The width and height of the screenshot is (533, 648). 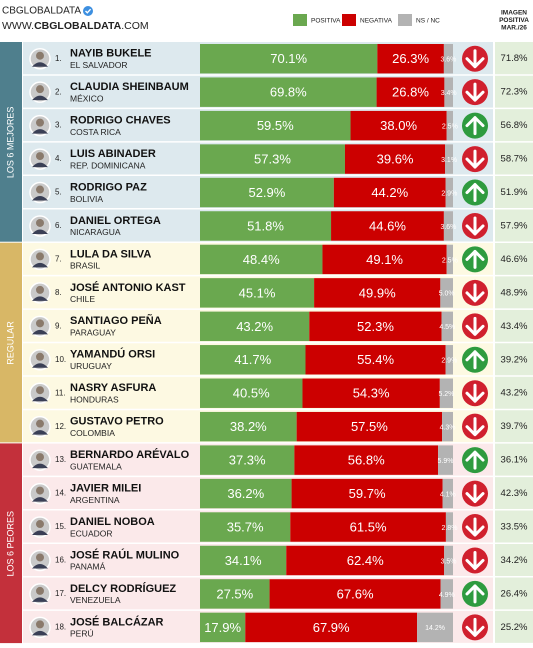 What do you see at coordinates (449, 528) in the screenshot?
I see `bar-value-label: 2.8%` at bounding box center [449, 528].